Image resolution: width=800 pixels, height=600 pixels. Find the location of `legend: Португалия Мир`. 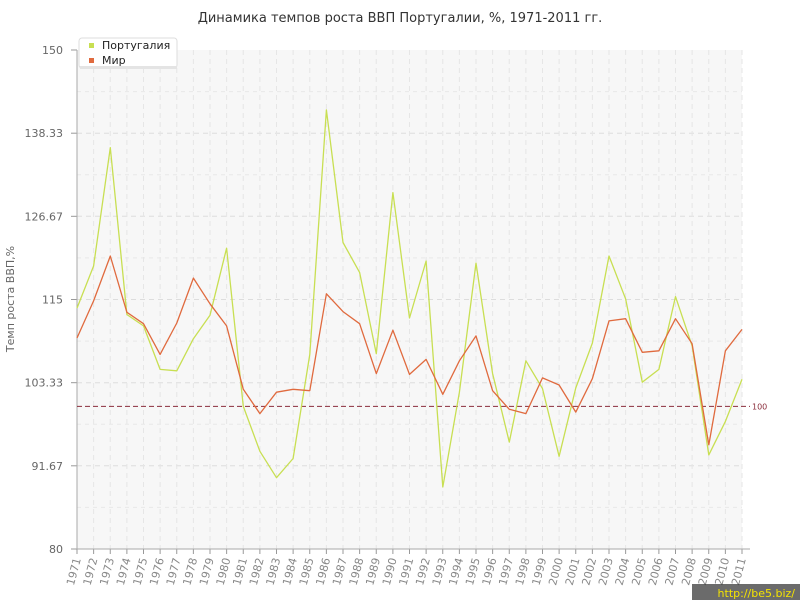

legend: Португалия Мир is located at coordinates (128, 53).